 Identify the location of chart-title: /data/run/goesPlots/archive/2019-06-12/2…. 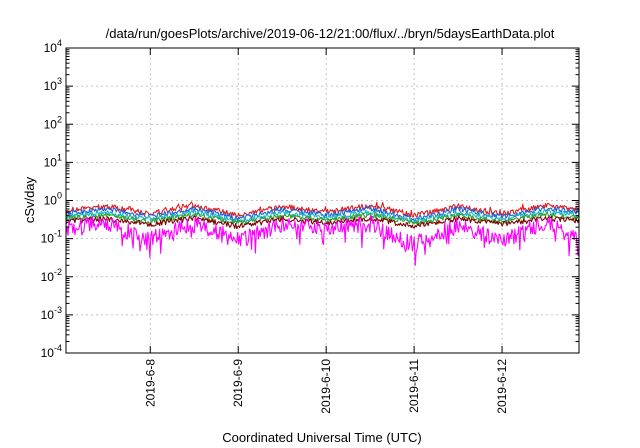
(330, 33).